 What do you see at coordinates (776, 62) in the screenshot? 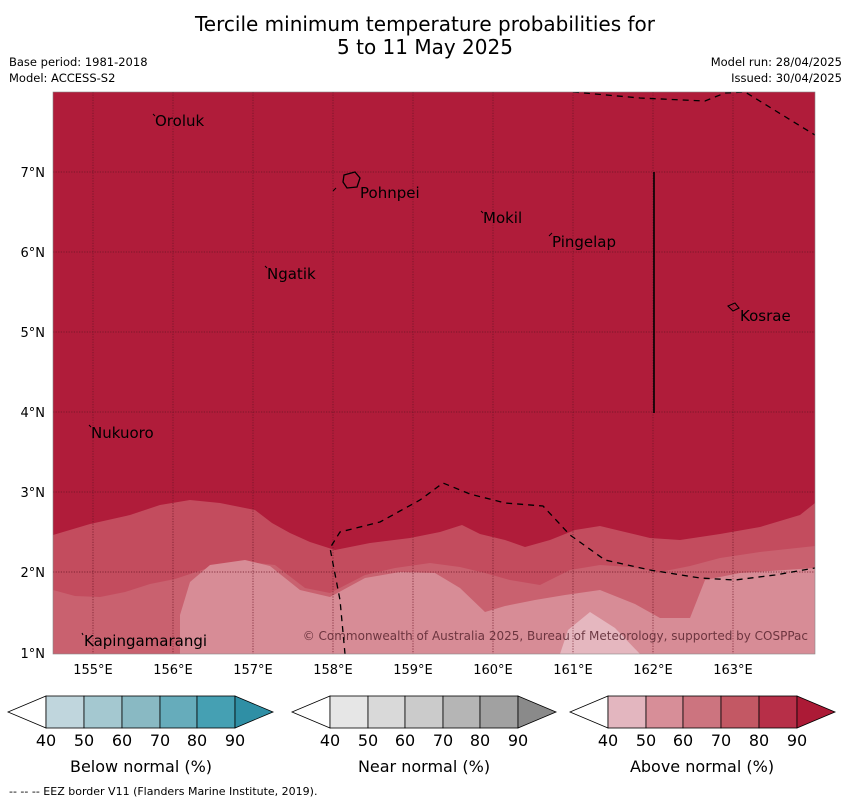
I see `model-run: Model run: 28/04/2025` at bounding box center [776, 62].